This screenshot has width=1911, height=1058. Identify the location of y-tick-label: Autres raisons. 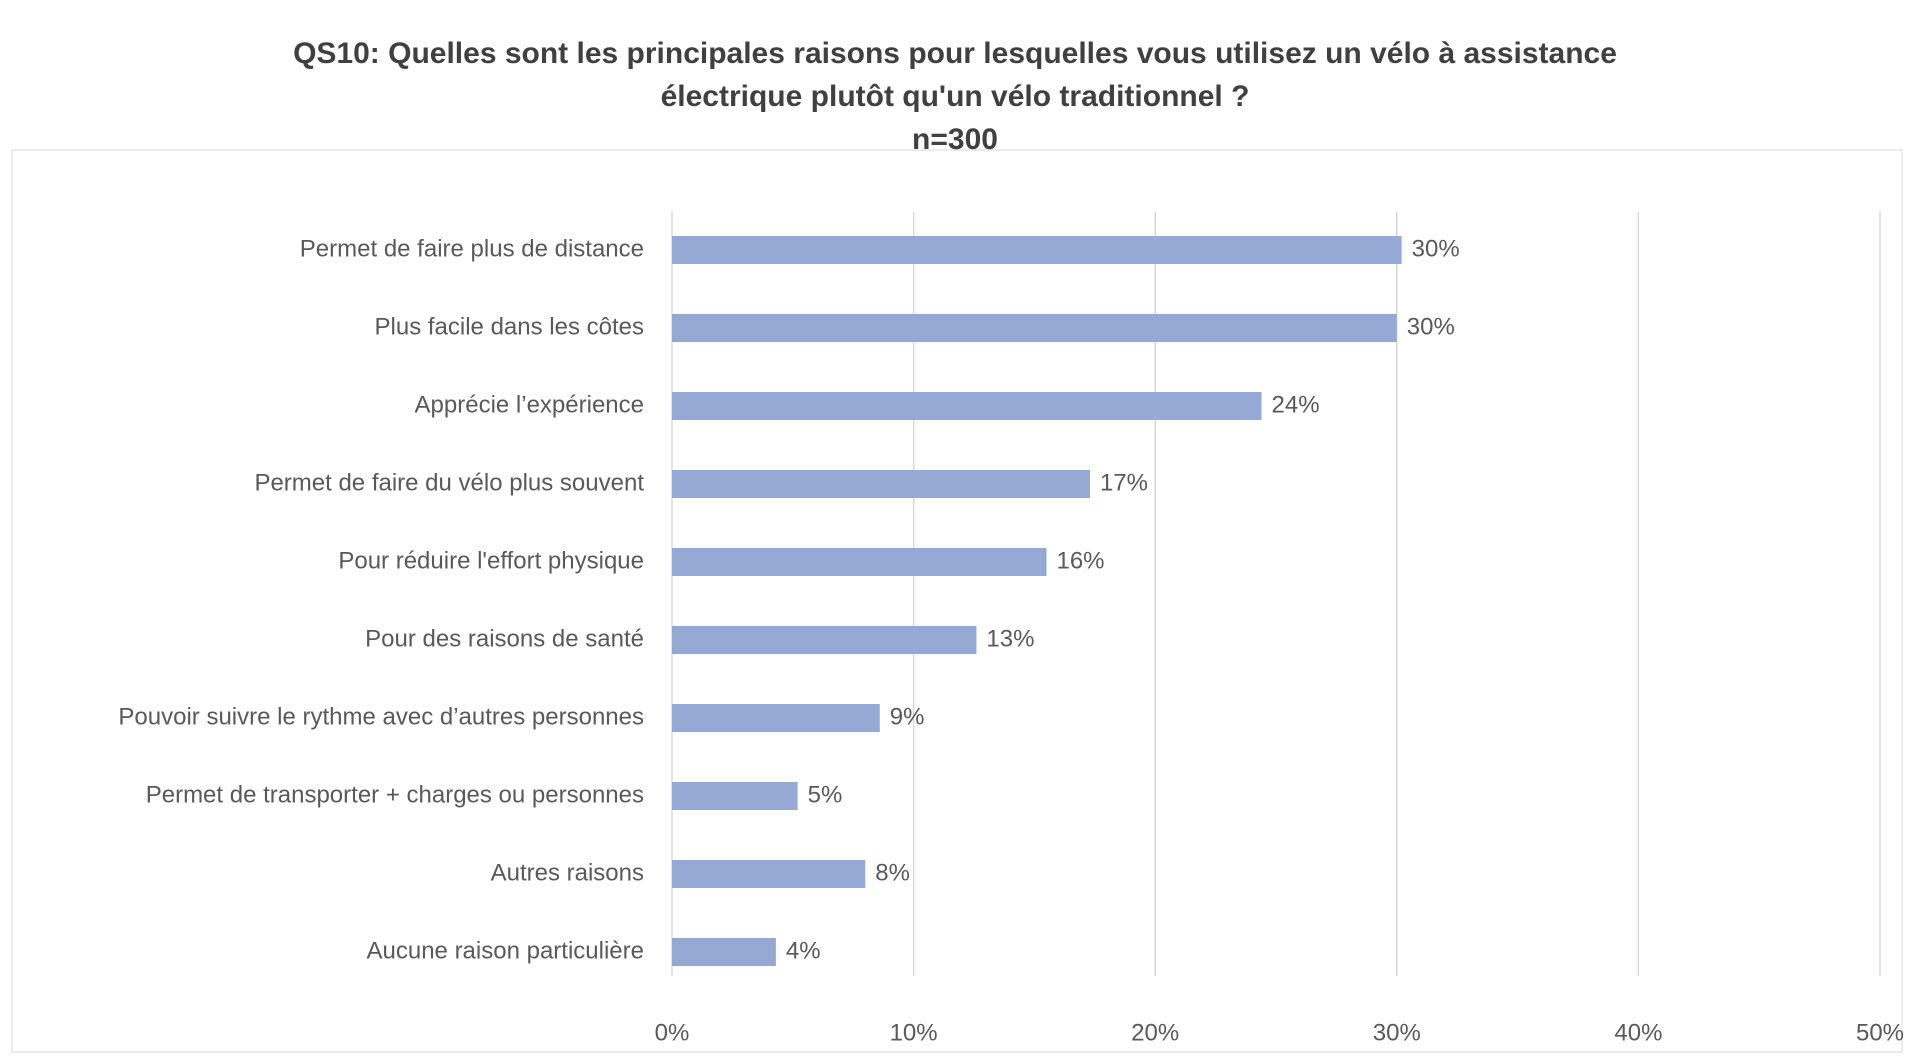
(567, 872).